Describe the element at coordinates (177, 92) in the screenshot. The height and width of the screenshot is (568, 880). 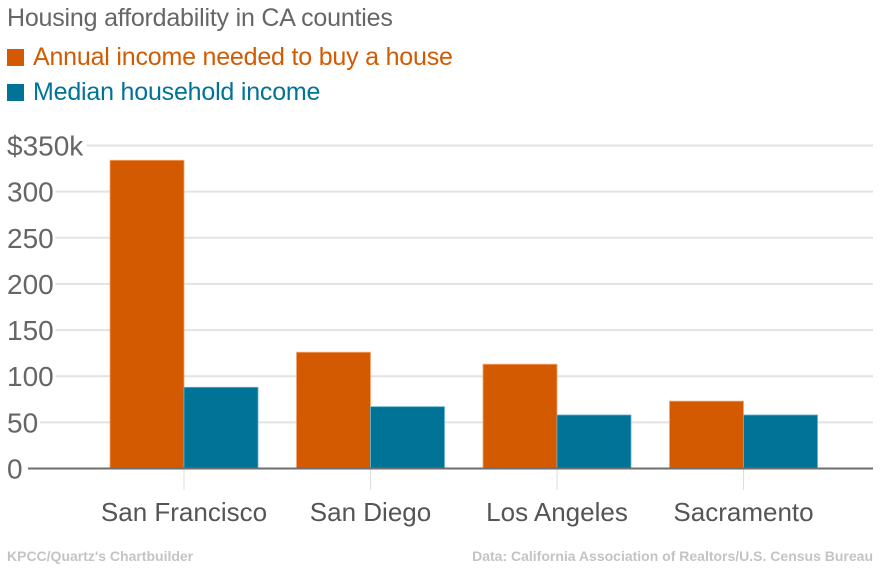
I see `legend-label: Median household income` at that location.